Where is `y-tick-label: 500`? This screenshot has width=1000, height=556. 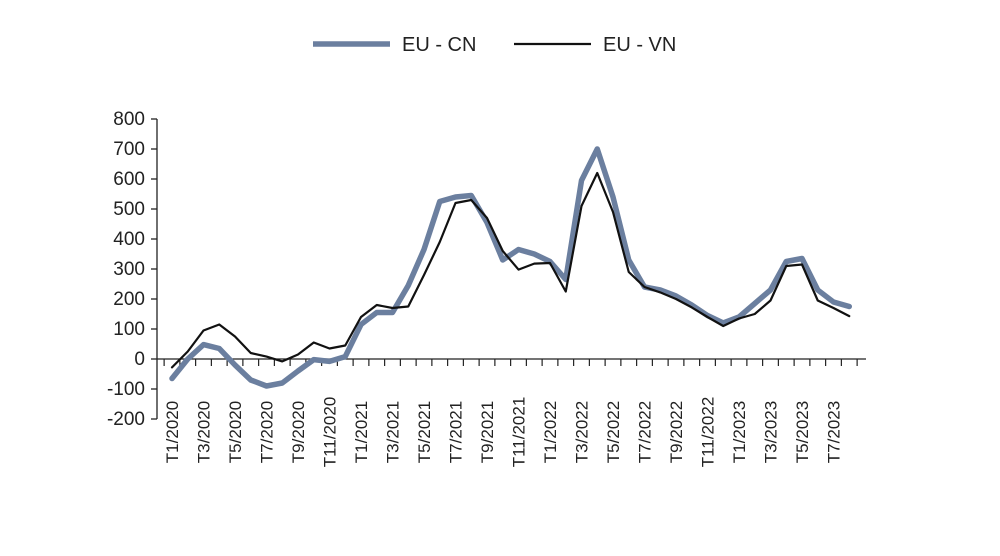
y-tick-label: 500 is located at coordinates (129, 209).